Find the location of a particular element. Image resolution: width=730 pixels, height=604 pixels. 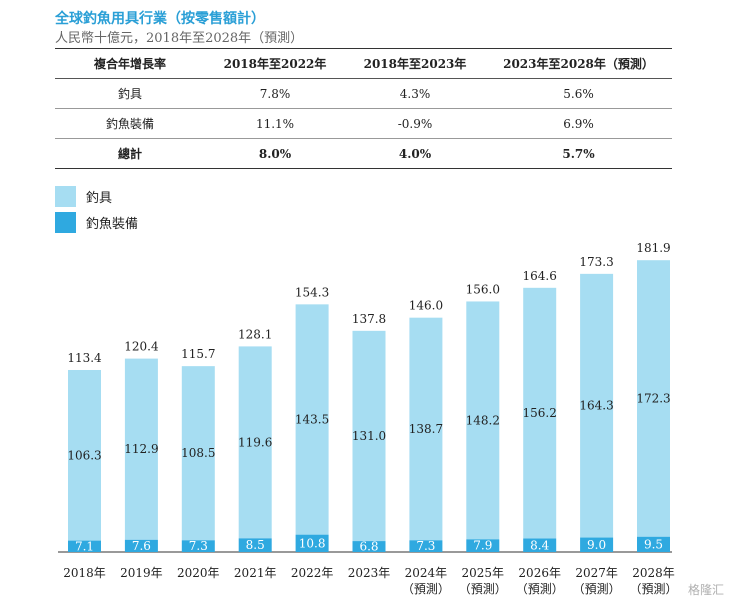

data-label-total: 128.1 is located at coordinates (255, 334).